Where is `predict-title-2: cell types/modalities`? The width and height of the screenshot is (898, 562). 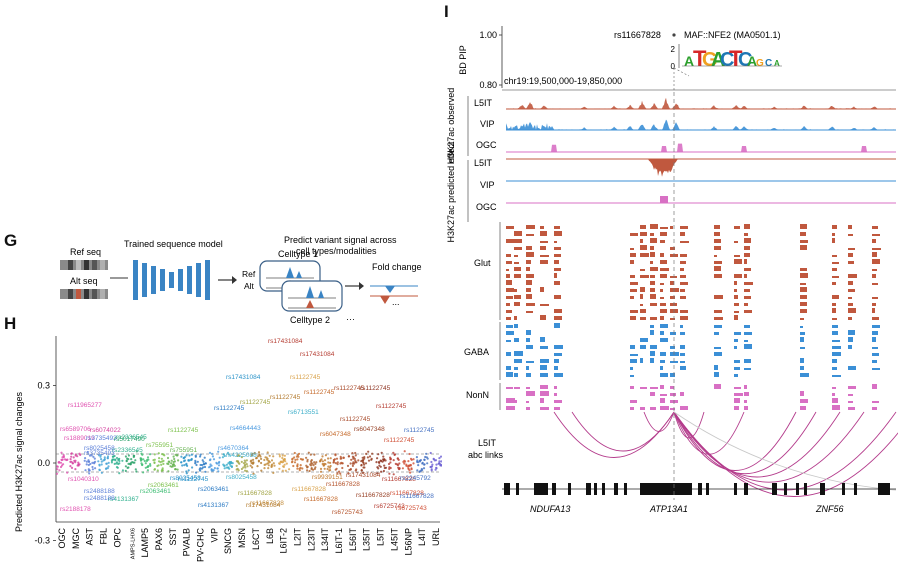 predict-title-2: cell types/modalities is located at coordinates (336, 251).